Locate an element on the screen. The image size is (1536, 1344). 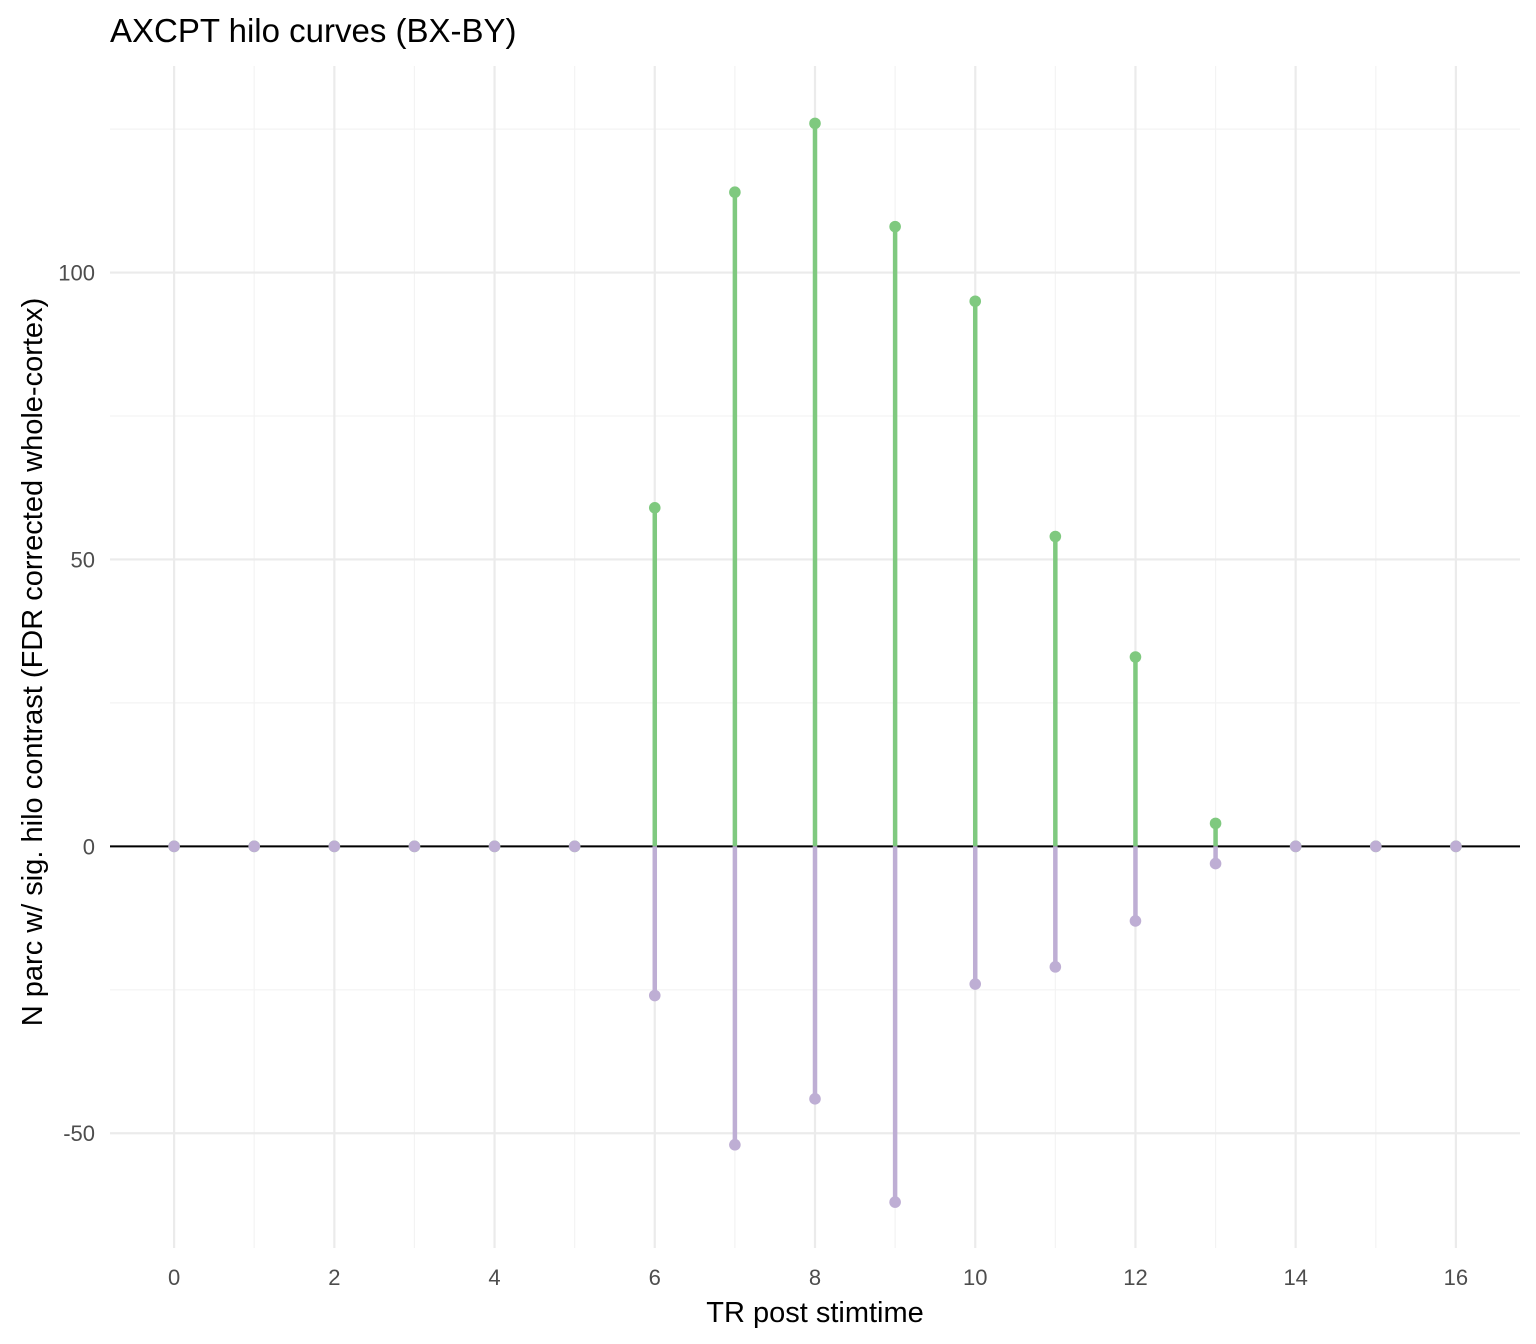
x-tick-label: 2 is located at coordinates (334, 1277).